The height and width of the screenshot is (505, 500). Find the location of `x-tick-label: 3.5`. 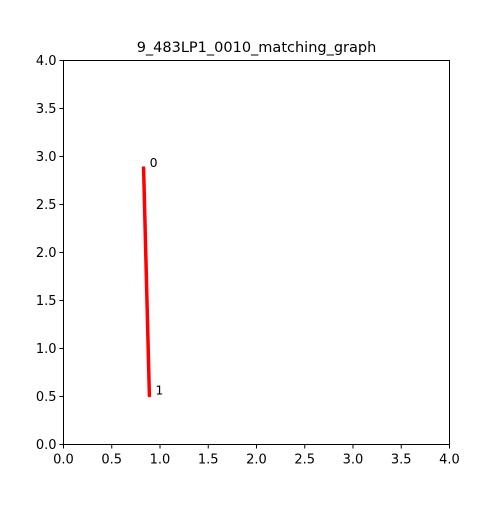

x-tick-label: 3.5 is located at coordinates (401, 460).